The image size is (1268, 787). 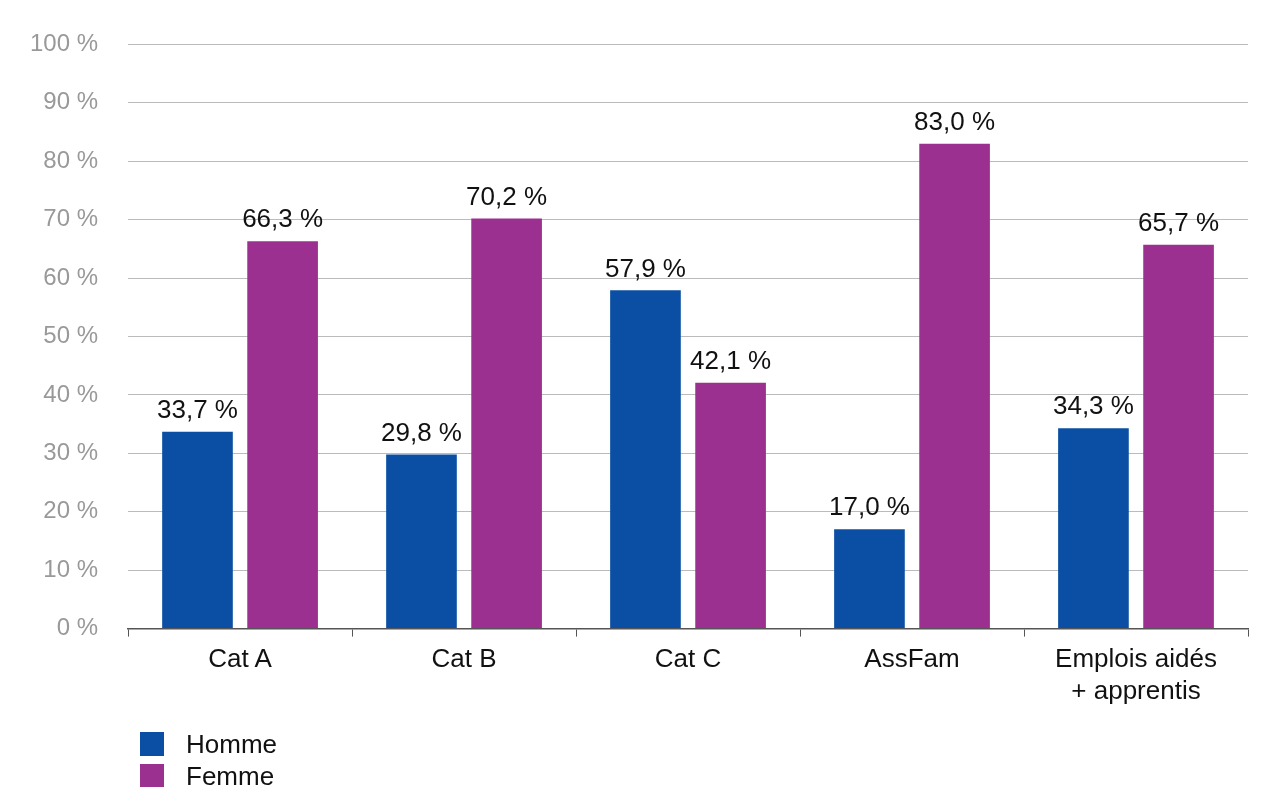 What do you see at coordinates (71, 218) in the screenshot?
I see `y-tick-label: 70 %` at bounding box center [71, 218].